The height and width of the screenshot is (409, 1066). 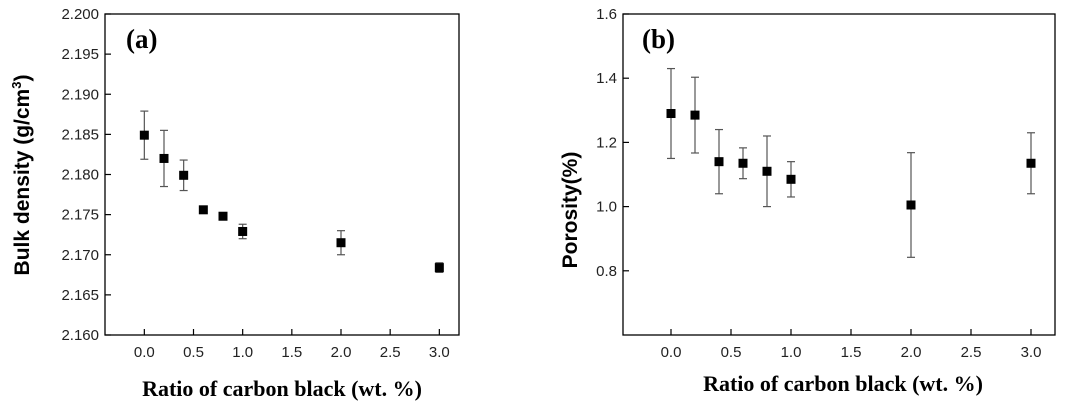 I want to click on panel-a-x-tick-label: 0.5, so click(x=193, y=352).